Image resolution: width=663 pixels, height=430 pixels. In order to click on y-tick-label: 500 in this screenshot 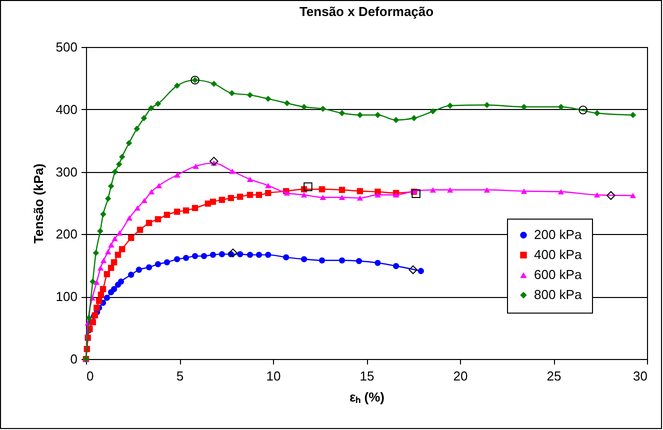, I will do `click(67, 47)`.